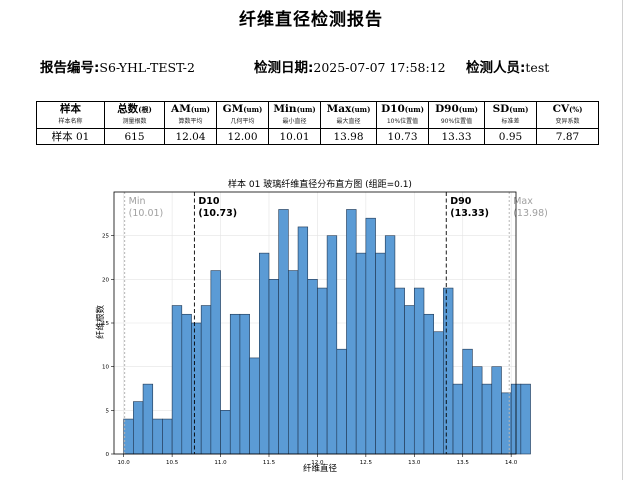 This screenshot has height=480, width=640. I want to click on y-axis-ticks: 0 5 10 15 20 25, so click(108, 346).